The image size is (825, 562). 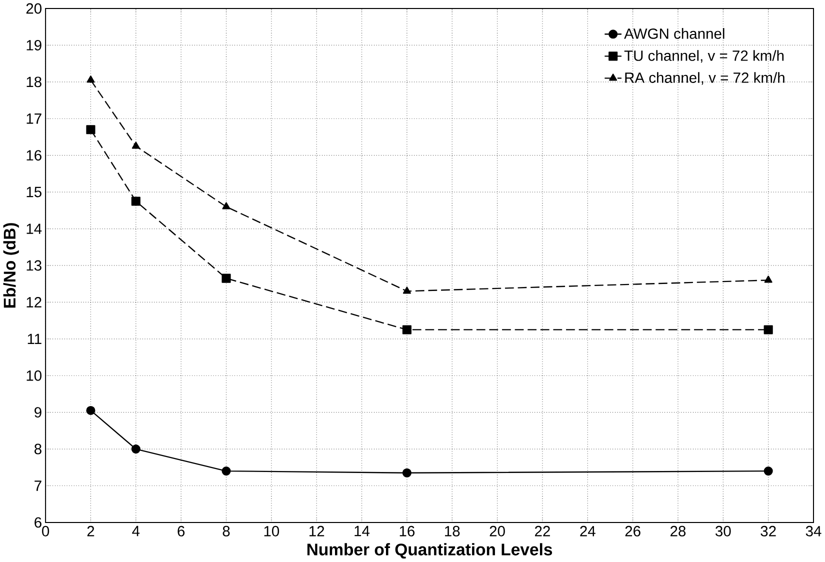 I want to click on x-tick-label: 6, so click(x=181, y=531).